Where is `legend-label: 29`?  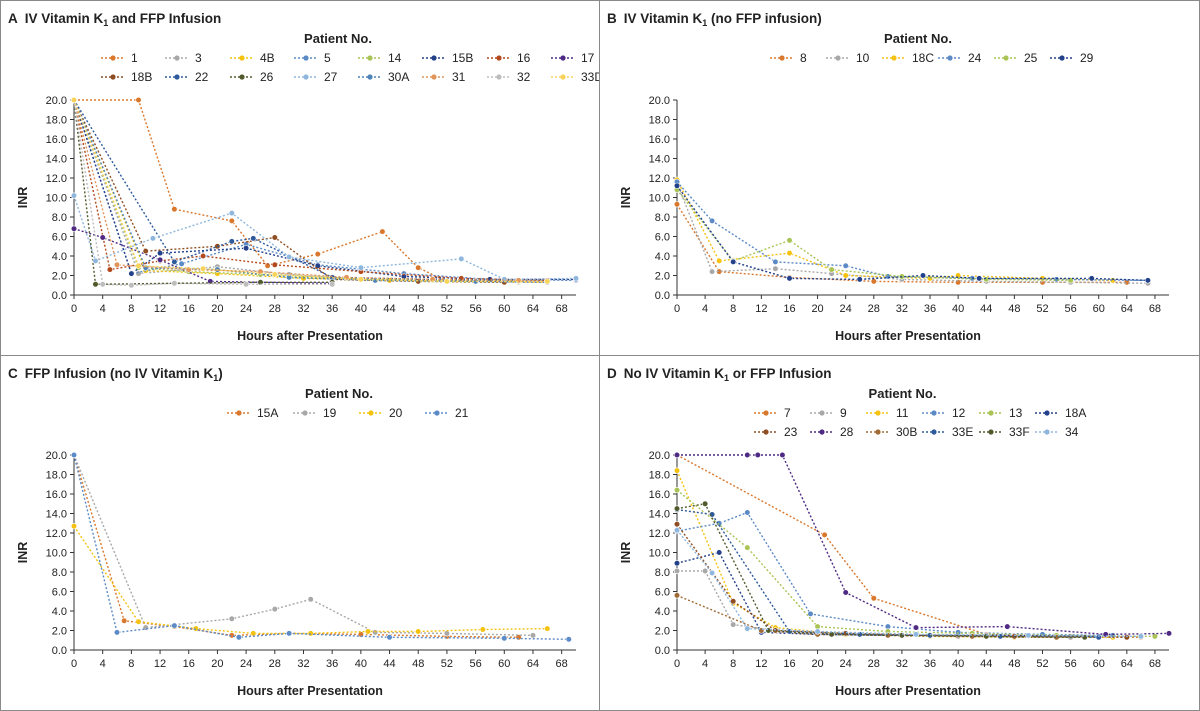
legend-label: 29 is located at coordinates (1087, 58).